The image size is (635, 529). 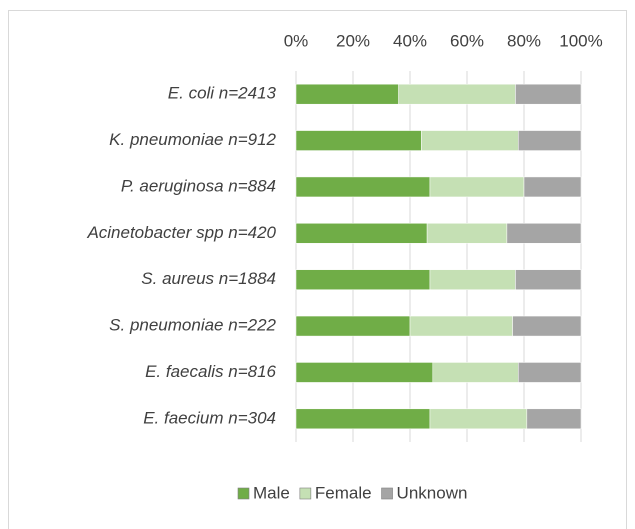 I want to click on x-tick-label: 80%, so click(x=524, y=40).